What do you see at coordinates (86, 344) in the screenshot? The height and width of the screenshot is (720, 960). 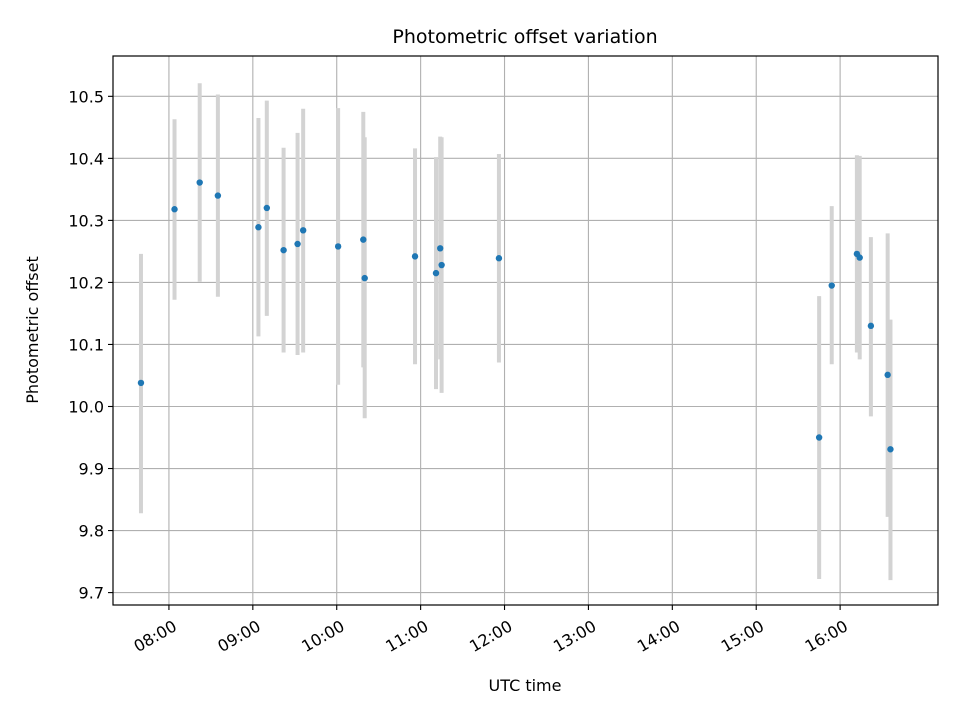 I see `y-tick-label: 10.1` at bounding box center [86, 344].